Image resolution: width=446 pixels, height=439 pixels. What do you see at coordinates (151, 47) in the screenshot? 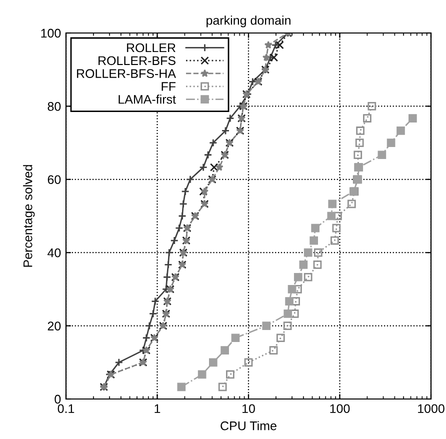
I see `legend-label: ROLLER` at bounding box center [151, 47].